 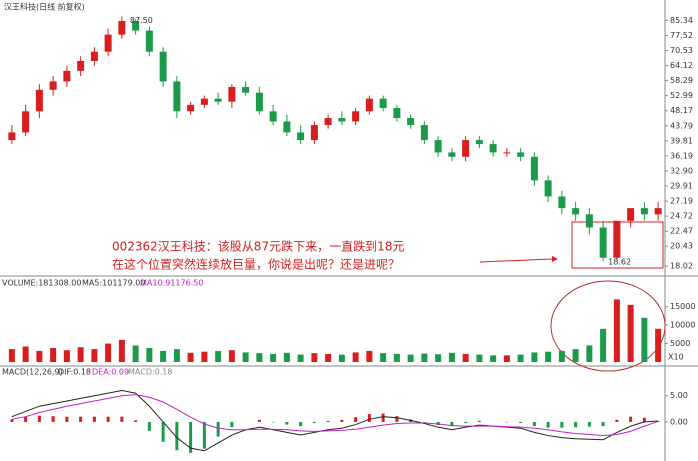 I want to click on macd-line, so click(x=335, y=415).